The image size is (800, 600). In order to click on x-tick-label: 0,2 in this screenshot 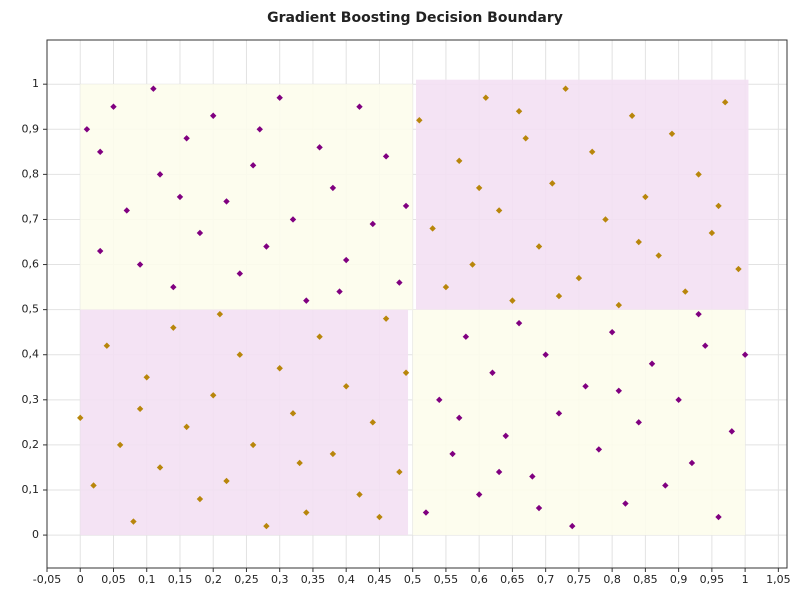, I will do `click(213, 579)`.